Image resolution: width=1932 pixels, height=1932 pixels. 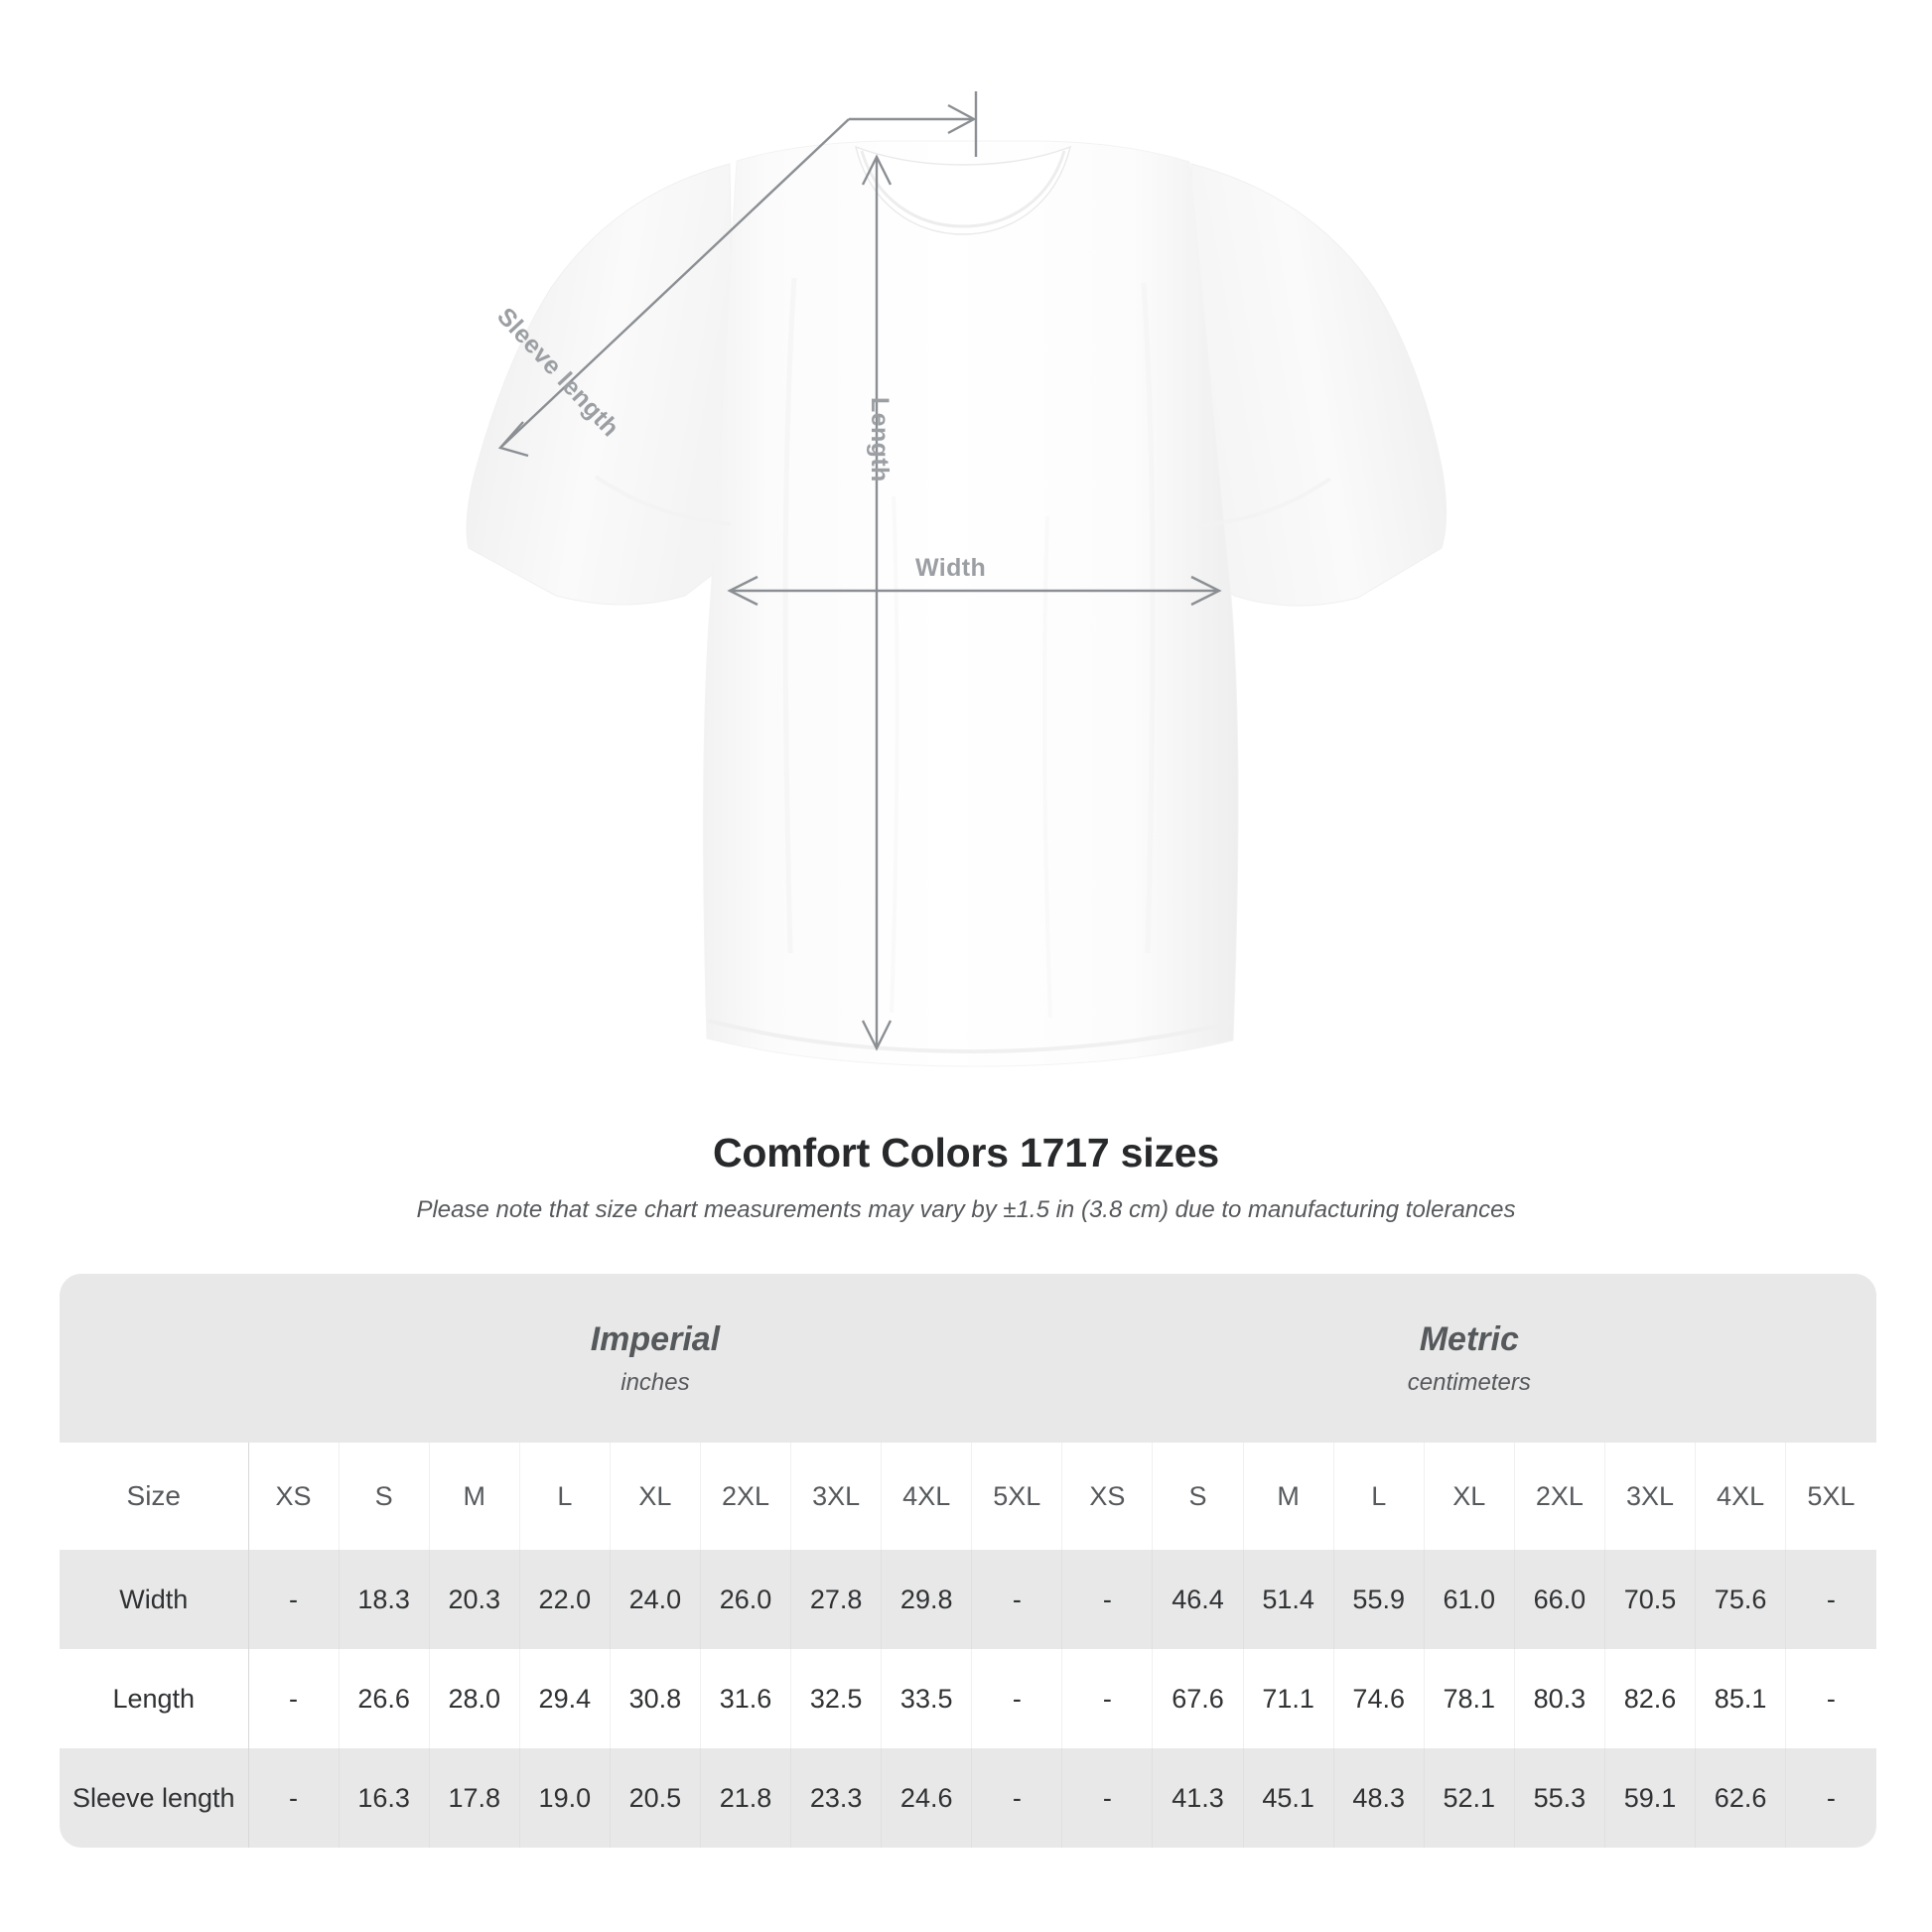 What do you see at coordinates (385, 1496) in the screenshot?
I see `size-header-imperial-s: S` at bounding box center [385, 1496].